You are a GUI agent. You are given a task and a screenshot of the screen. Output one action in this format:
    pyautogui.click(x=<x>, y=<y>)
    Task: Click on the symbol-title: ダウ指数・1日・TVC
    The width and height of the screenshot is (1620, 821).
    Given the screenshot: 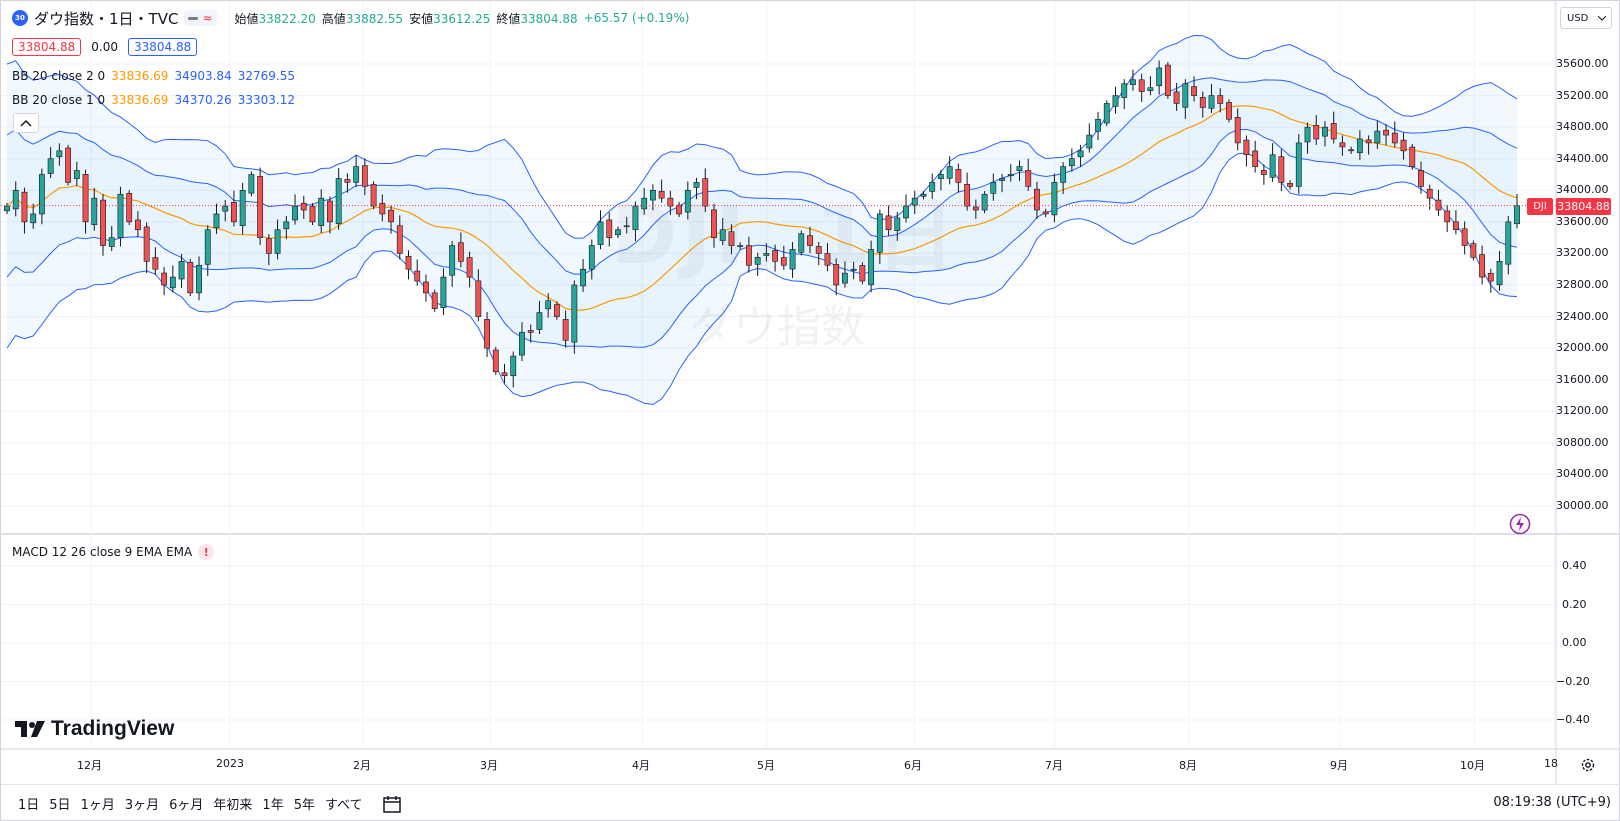 What is the action you would take?
    pyautogui.click(x=106, y=18)
    